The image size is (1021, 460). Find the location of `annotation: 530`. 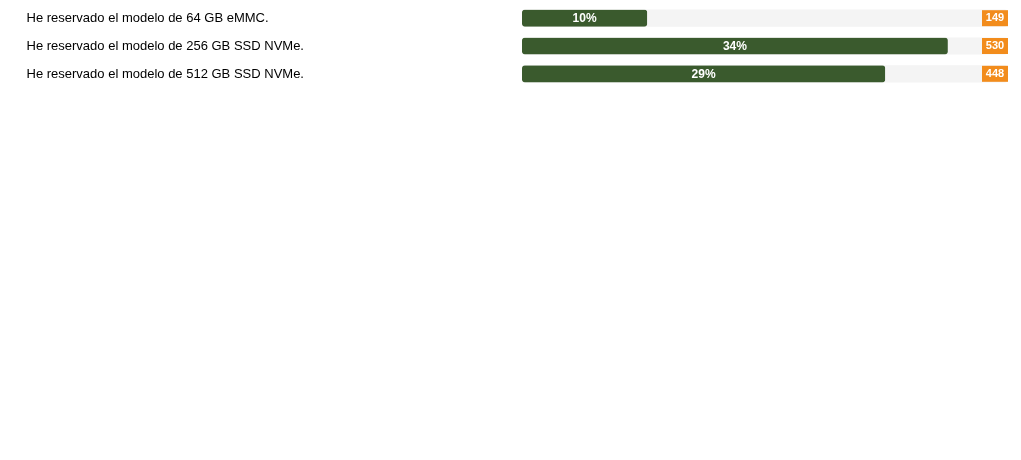

annotation: 530 is located at coordinates (995, 45).